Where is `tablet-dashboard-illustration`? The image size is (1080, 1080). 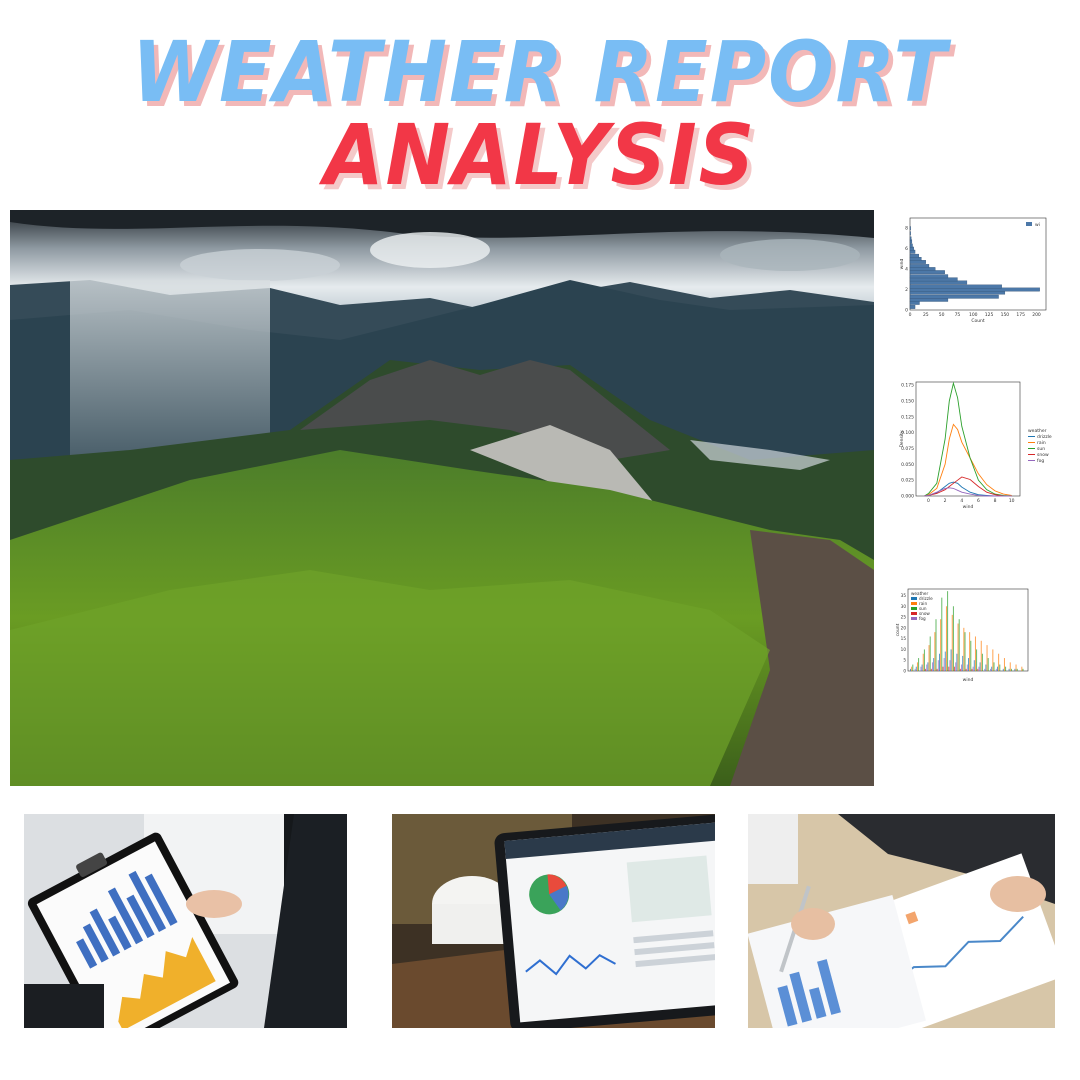 tablet-dashboard-illustration is located at coordinates (553, 921).